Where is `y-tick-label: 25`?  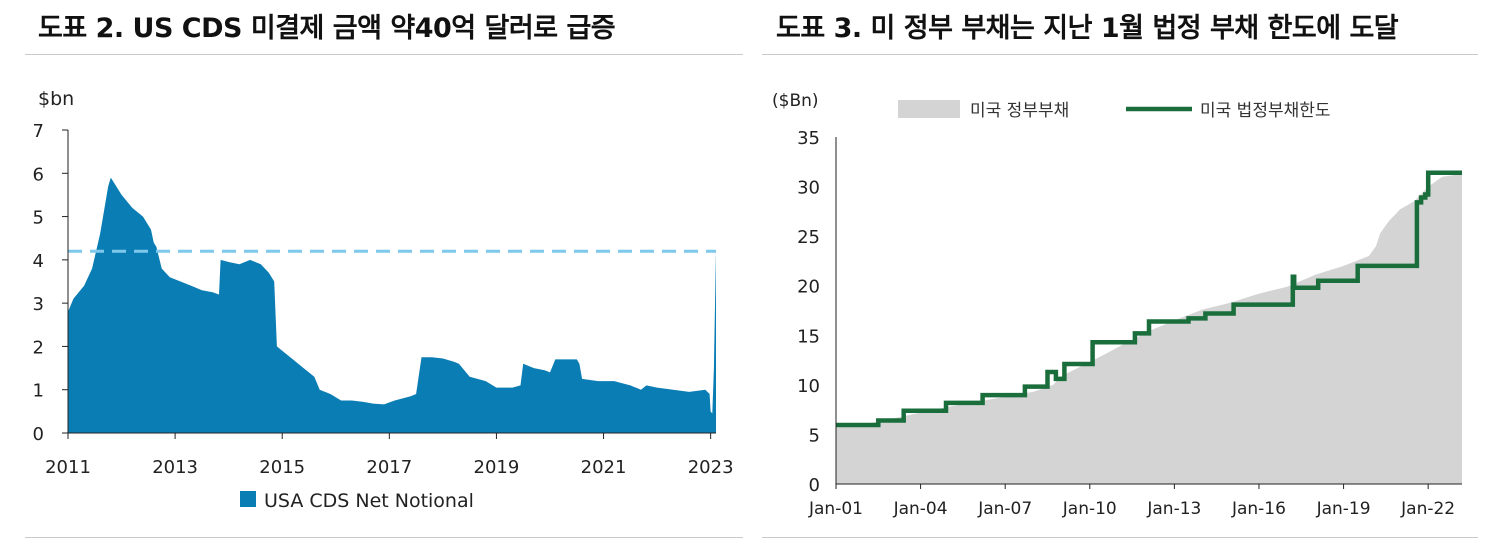 y-tick-label: 25 is located at coordinates (808, 237).